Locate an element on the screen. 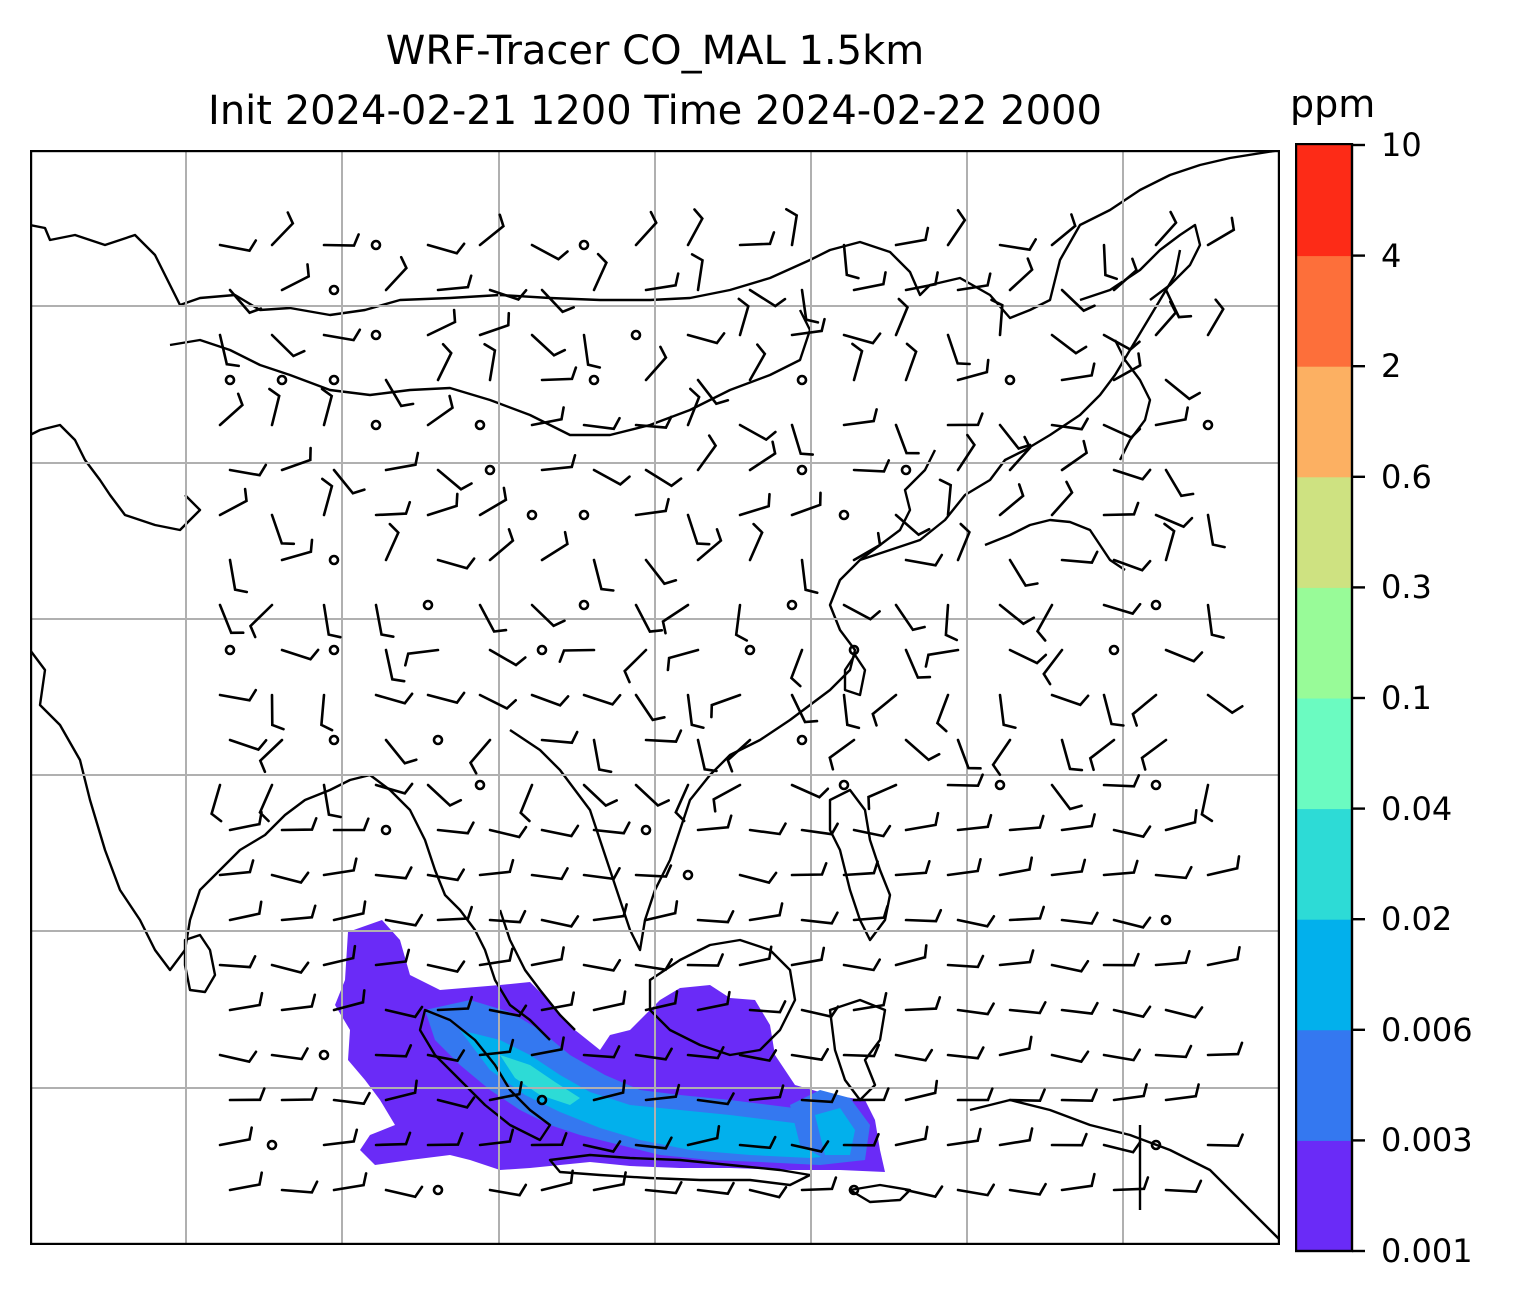  colorbar-tick-label: 0.6 is located at coordinates (1406, 476).